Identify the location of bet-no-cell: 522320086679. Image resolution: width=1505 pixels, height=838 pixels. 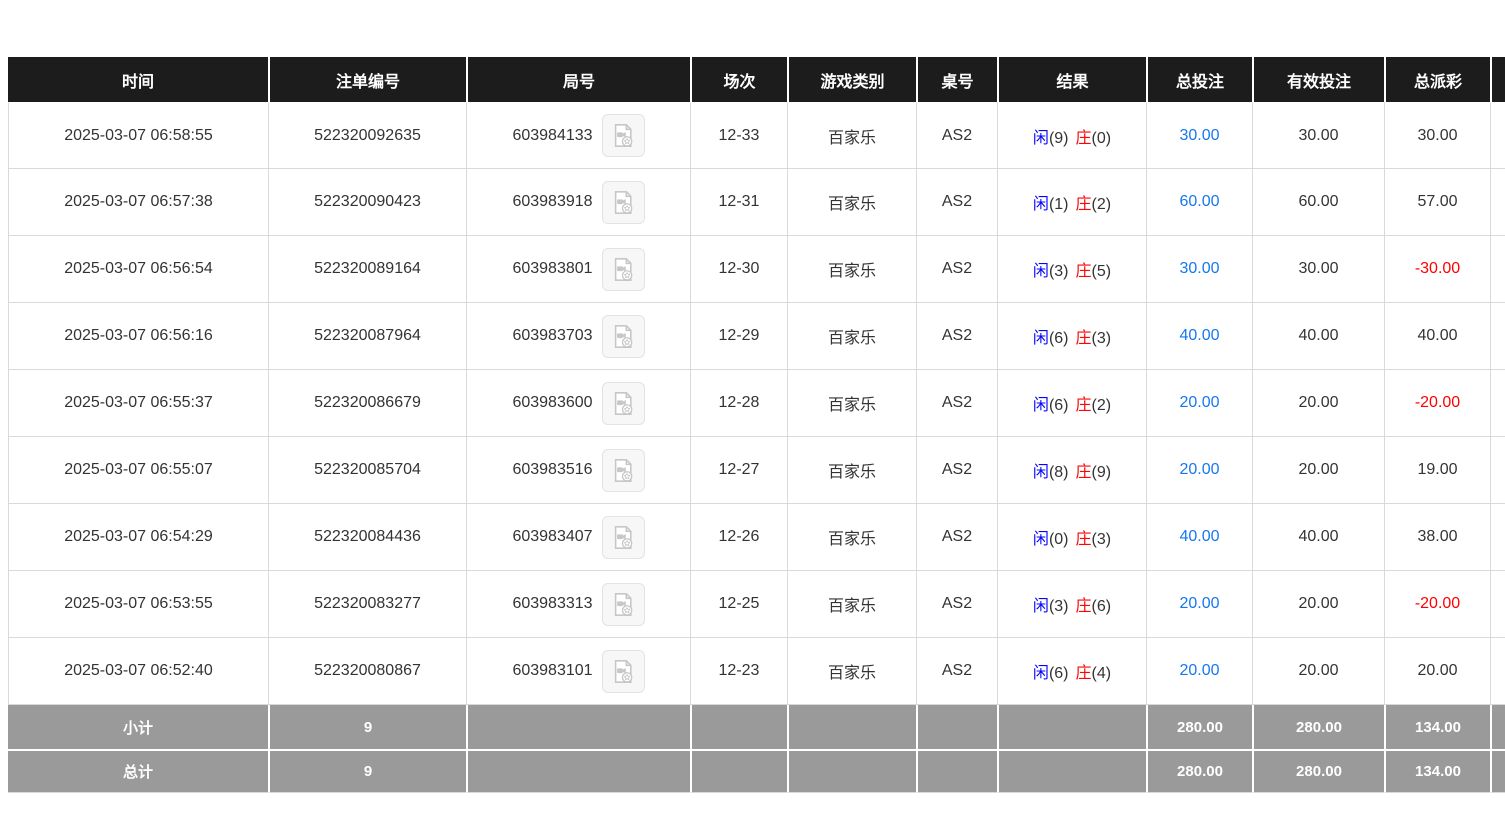
(367, 403).